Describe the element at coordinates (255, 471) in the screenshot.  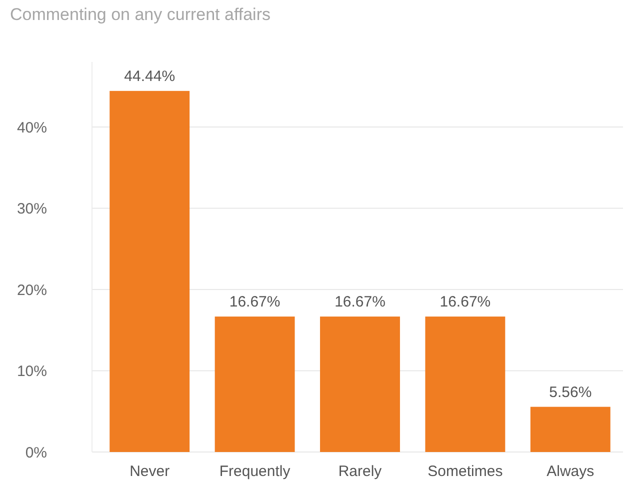
I see `x-tick-label: Frequently` at that location.